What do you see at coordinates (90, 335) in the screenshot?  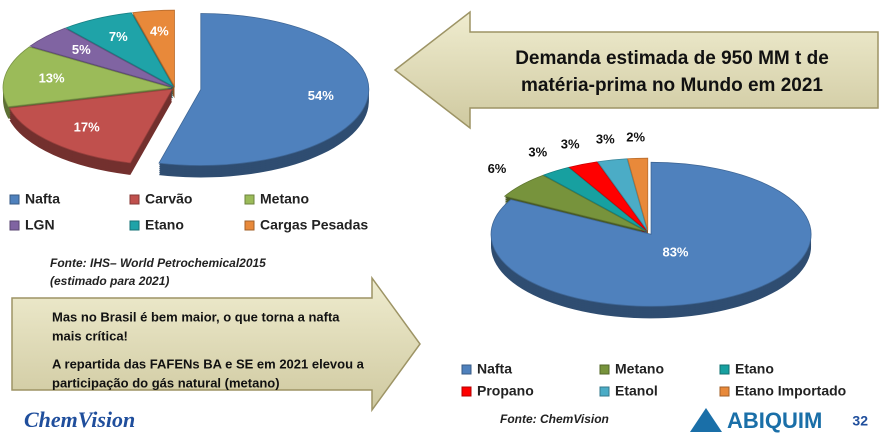 I see `note: mais crítica!` at bounding box center [90, 335].